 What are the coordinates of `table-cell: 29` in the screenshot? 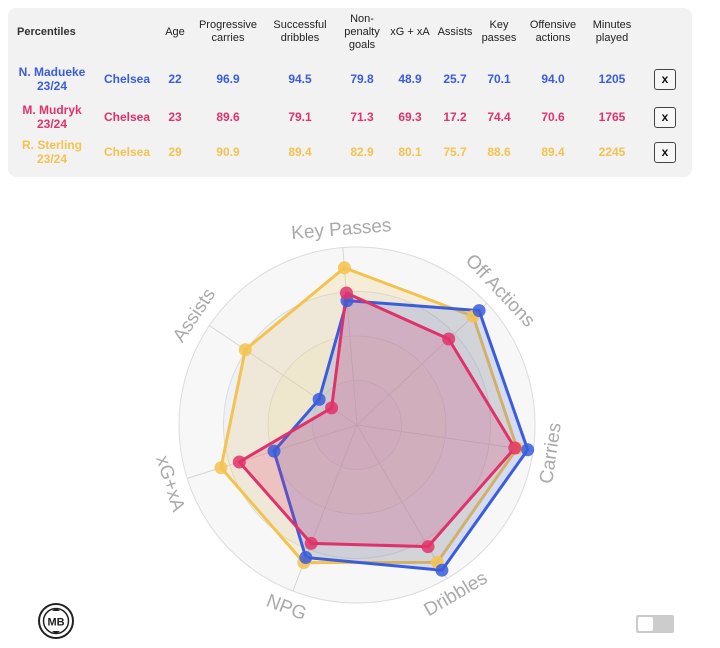 It's located at (175, 152).